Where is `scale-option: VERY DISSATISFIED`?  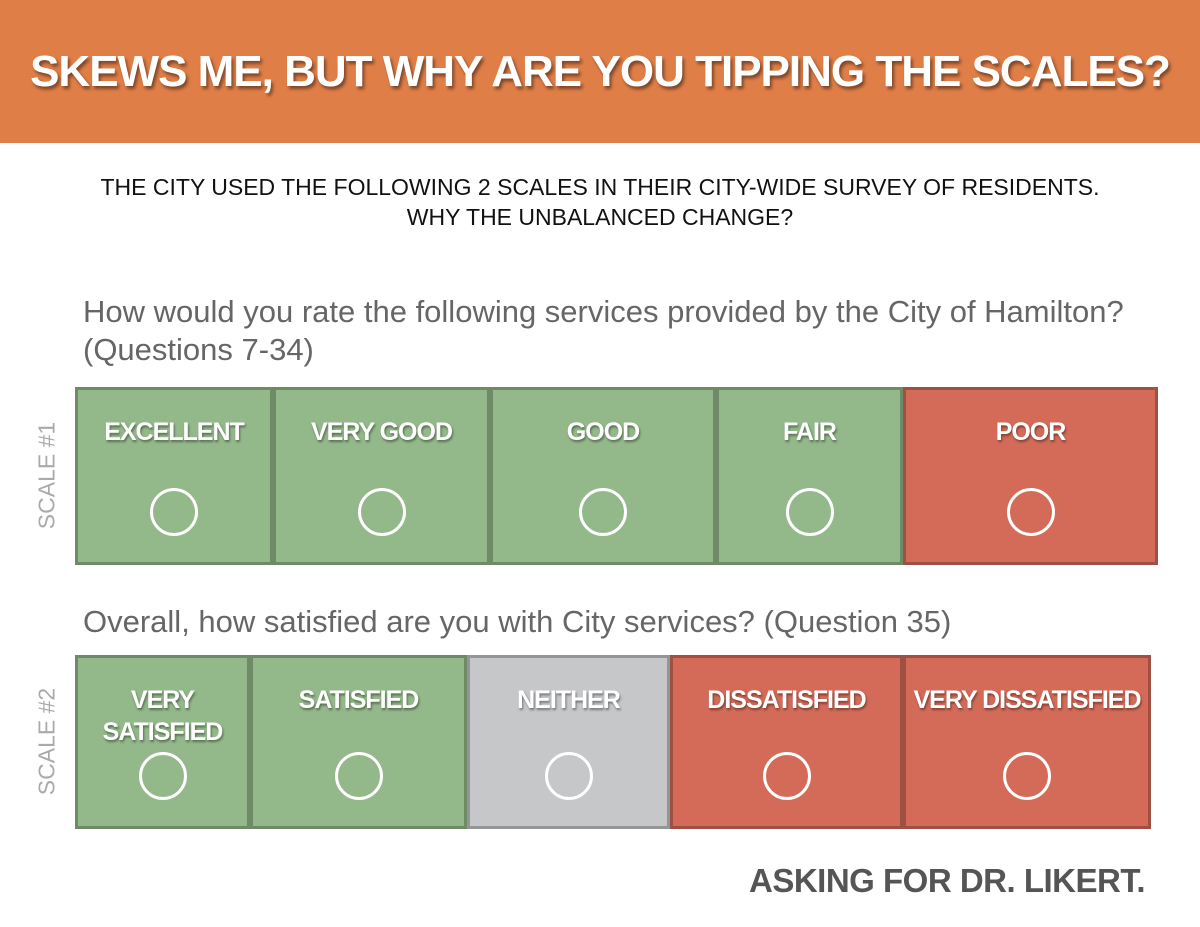 scale-option: VERY DISSATISFIED is located at coordinates (1027, 742).